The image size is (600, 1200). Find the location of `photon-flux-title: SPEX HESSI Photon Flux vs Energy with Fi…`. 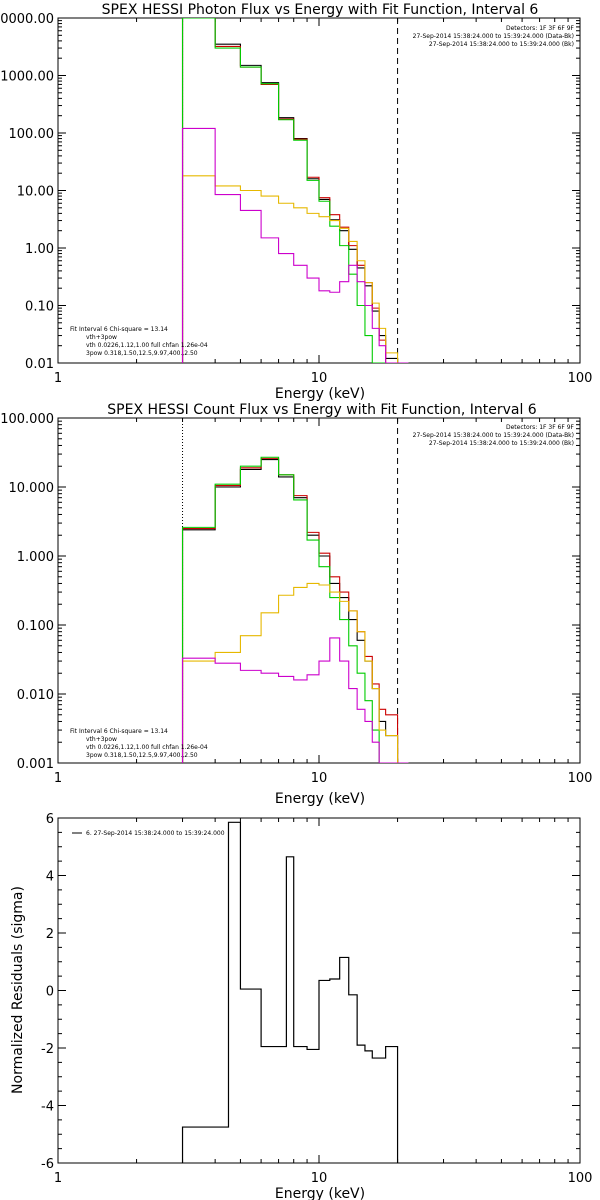

photon-flux-title: SPEX HESSI Photon Flux vs Energy with Fi… is located at coordinates (320, 10).